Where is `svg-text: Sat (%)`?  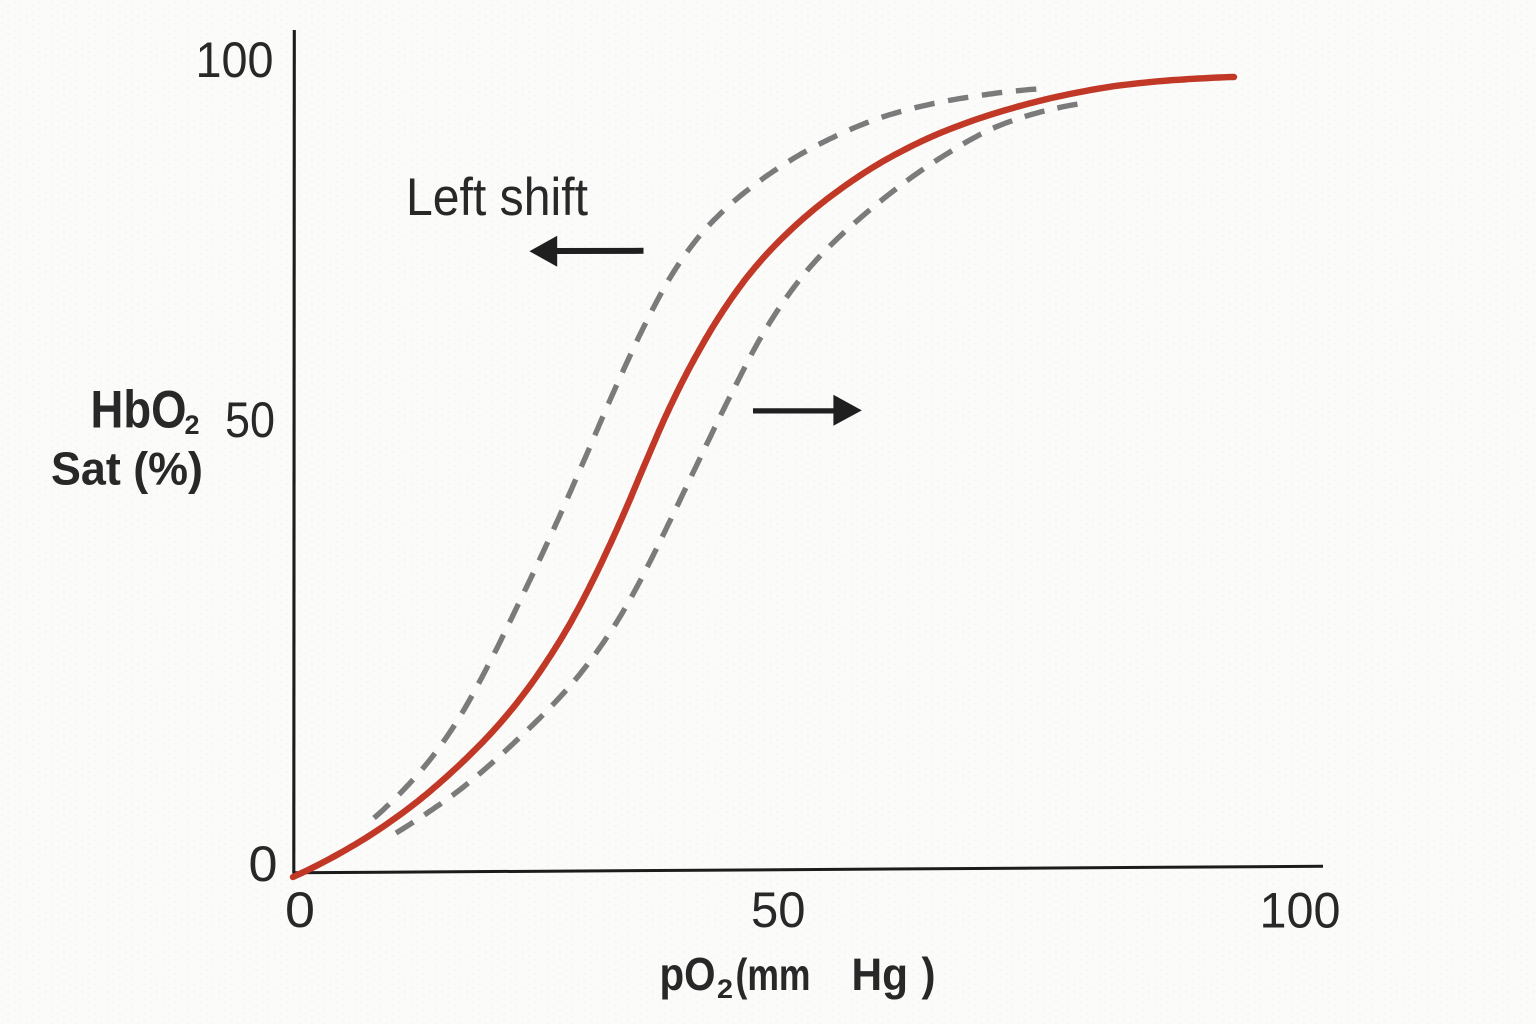 svg-text: Sat (%) is located at coordinates (127, 469).